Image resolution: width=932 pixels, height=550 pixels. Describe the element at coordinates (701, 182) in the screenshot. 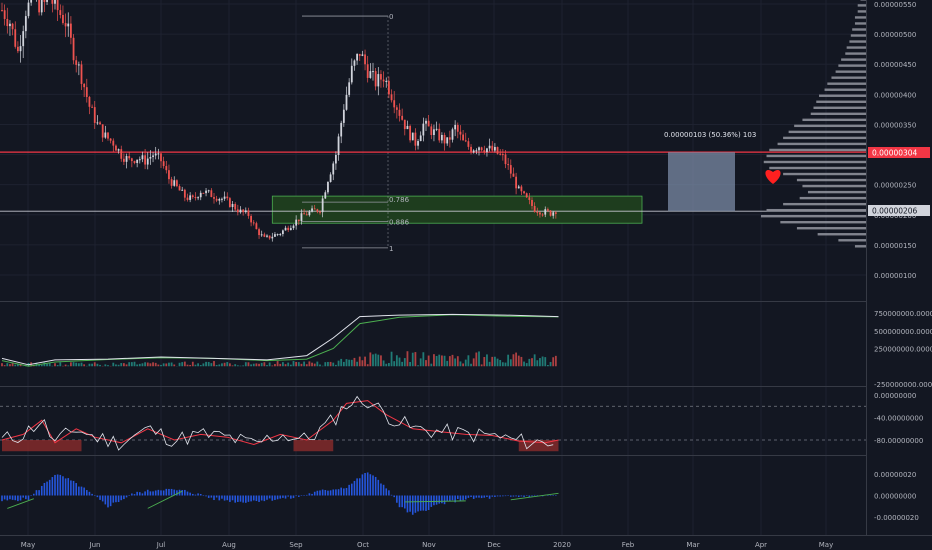

I see `projection-box` at that location.